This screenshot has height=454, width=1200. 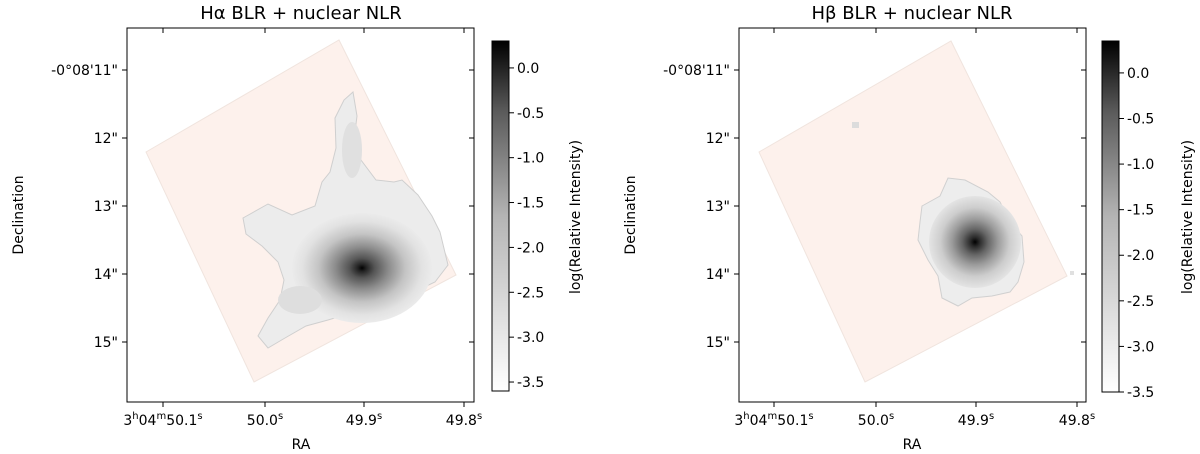 I want to click on panel-title: Hβ BLR + nuclear NLR, so click(x=911, y=13).